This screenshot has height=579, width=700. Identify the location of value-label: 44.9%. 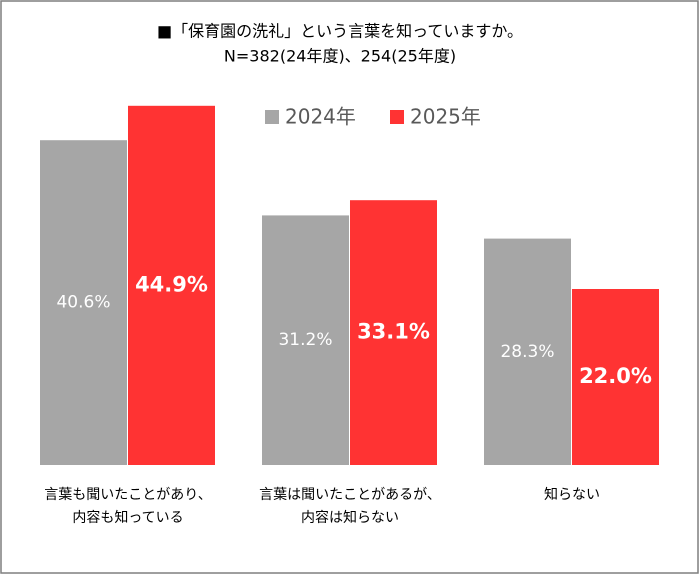
(171, 284).